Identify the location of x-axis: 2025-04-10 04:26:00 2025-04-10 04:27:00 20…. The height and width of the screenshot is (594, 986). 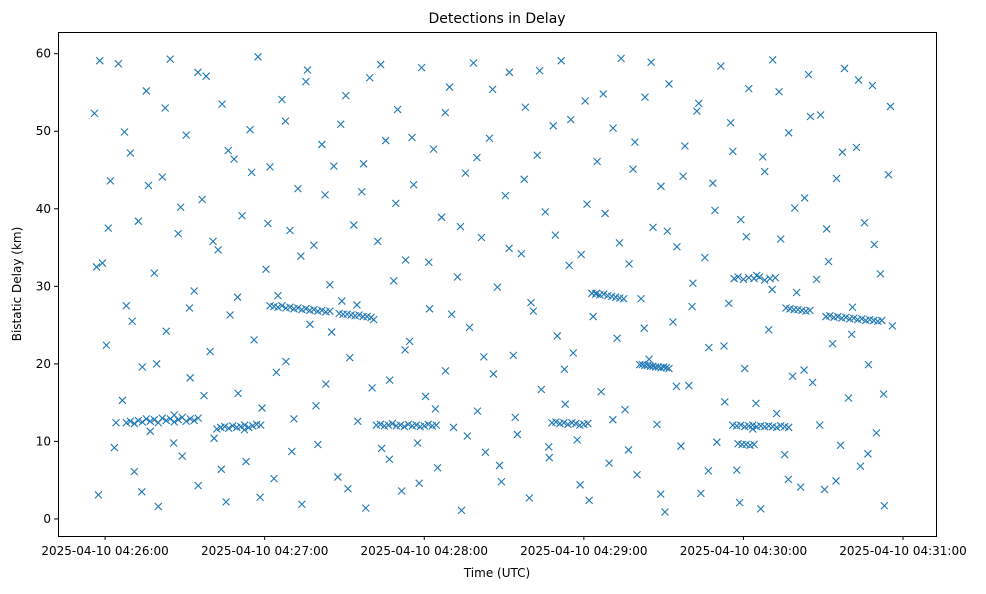
(504, 547).